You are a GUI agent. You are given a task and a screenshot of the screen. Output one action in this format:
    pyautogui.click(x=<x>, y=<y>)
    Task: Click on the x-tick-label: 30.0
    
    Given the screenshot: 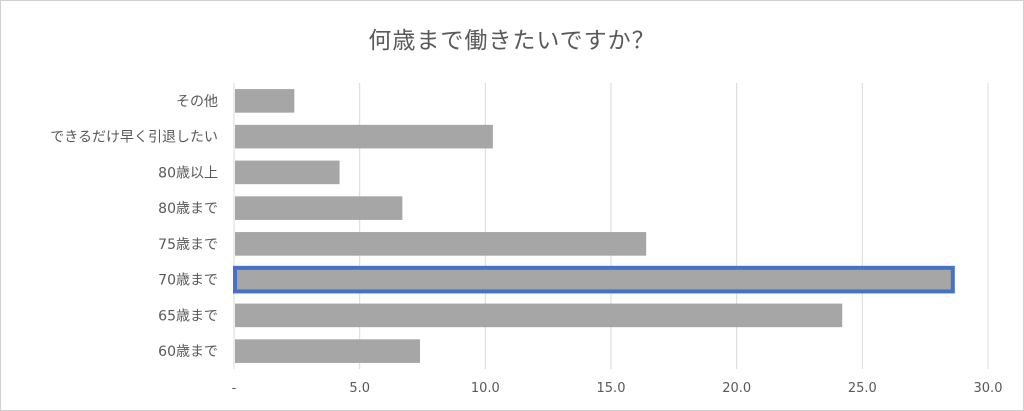 What is the action you would take?
    pyautogui.click(x=988, y=388)
    